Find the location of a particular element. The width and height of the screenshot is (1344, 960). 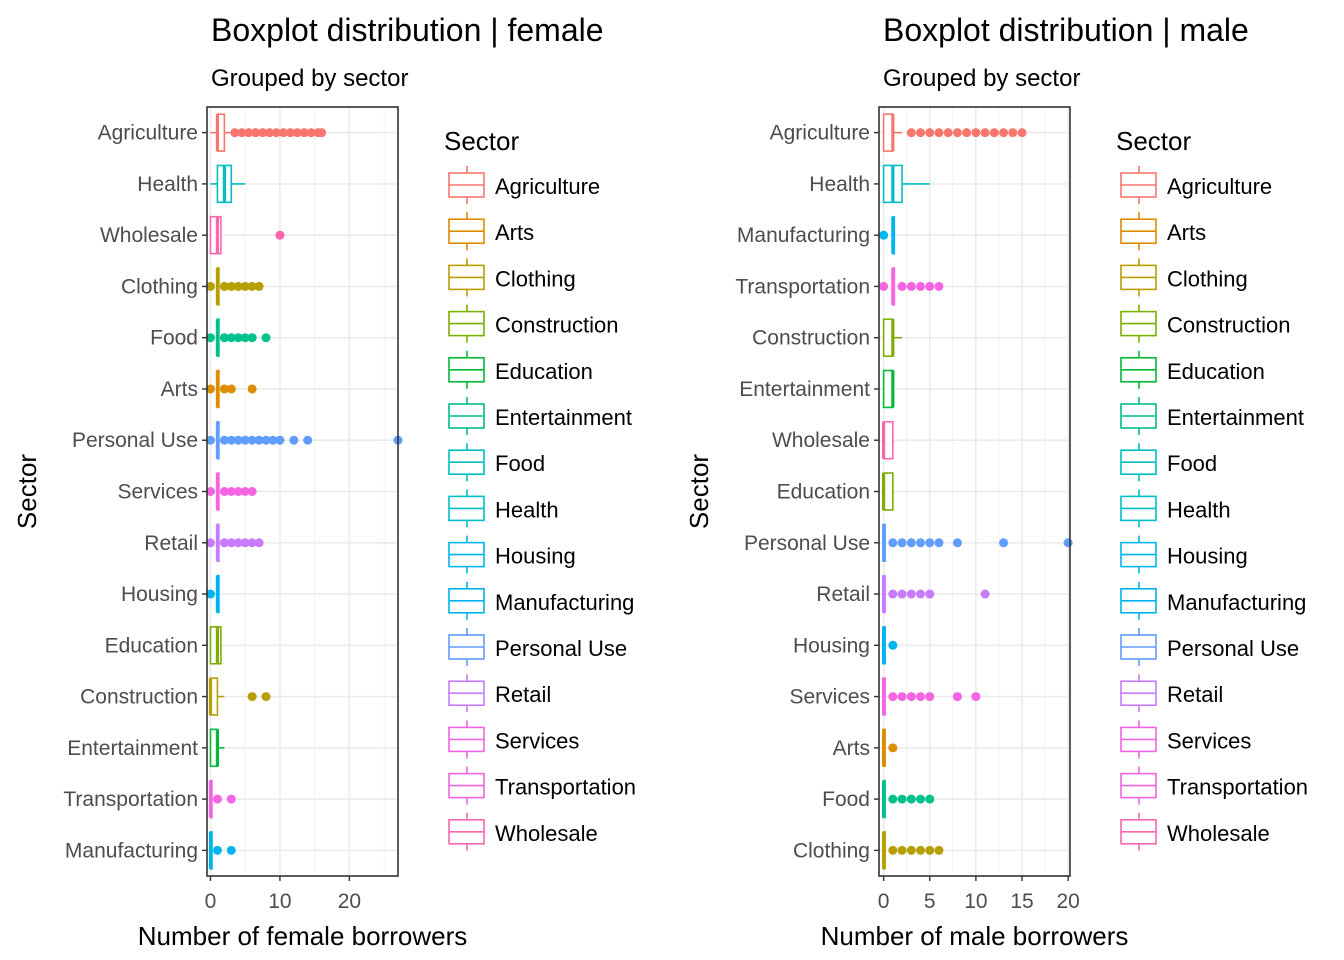

legend-item-agriculture: Agriculture is located at coordinates (1196, 185).